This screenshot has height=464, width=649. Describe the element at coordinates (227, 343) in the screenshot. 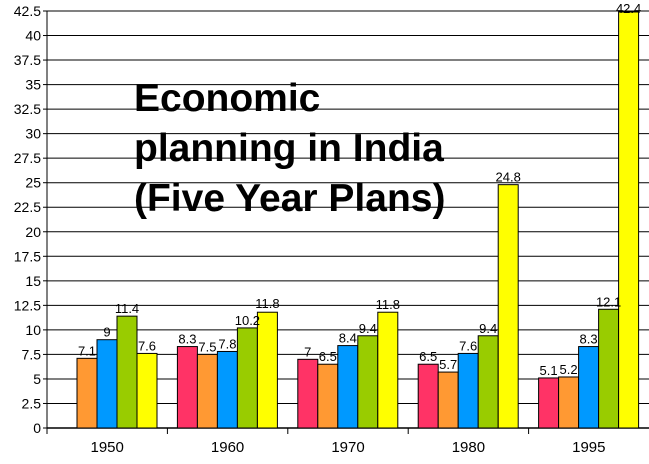

I see `data-label: 7.8` at that location.